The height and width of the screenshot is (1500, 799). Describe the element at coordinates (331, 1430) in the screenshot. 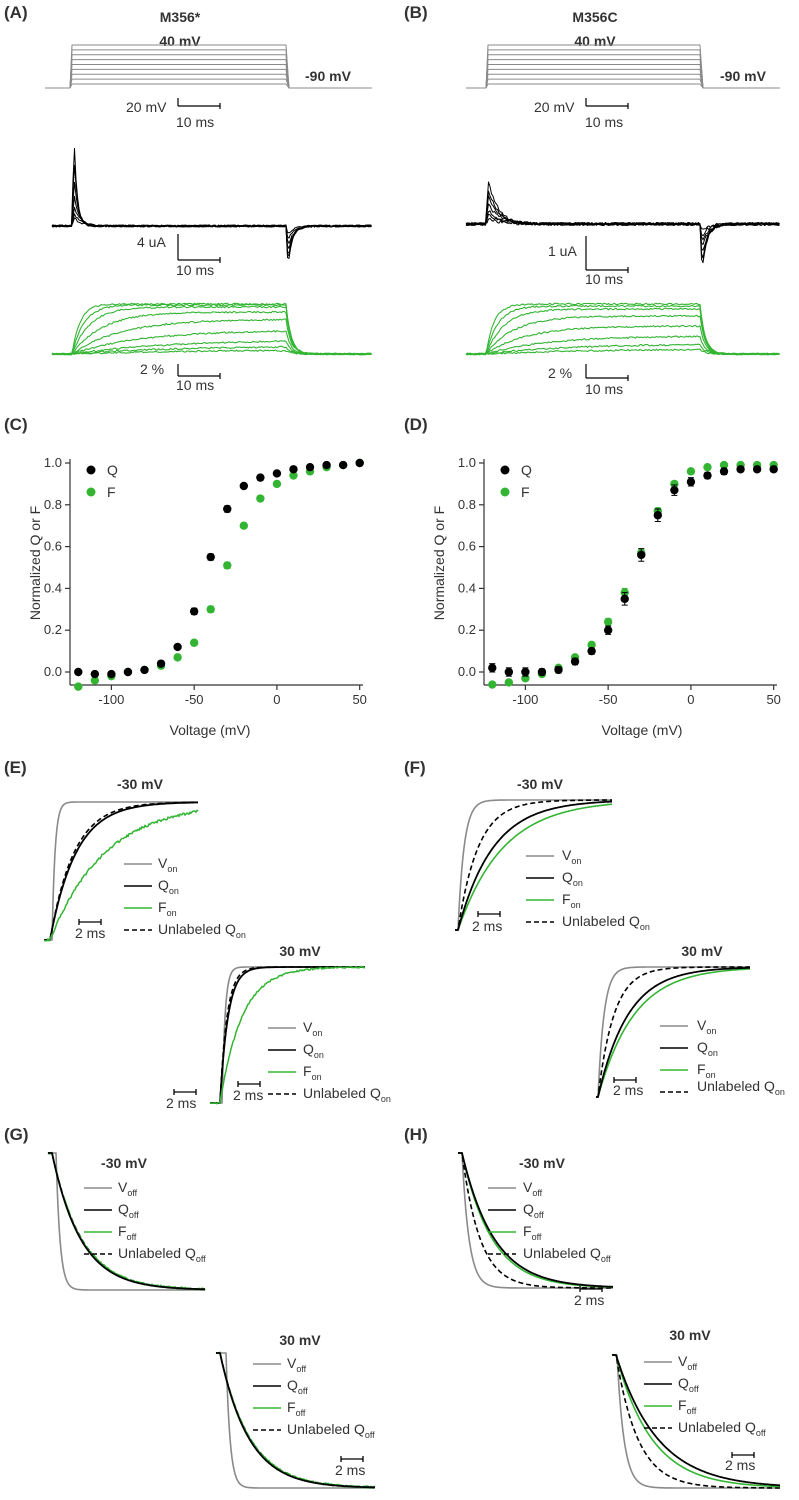

I see `legend-g-bottom-u: Unlabeled Qoff` at that location.